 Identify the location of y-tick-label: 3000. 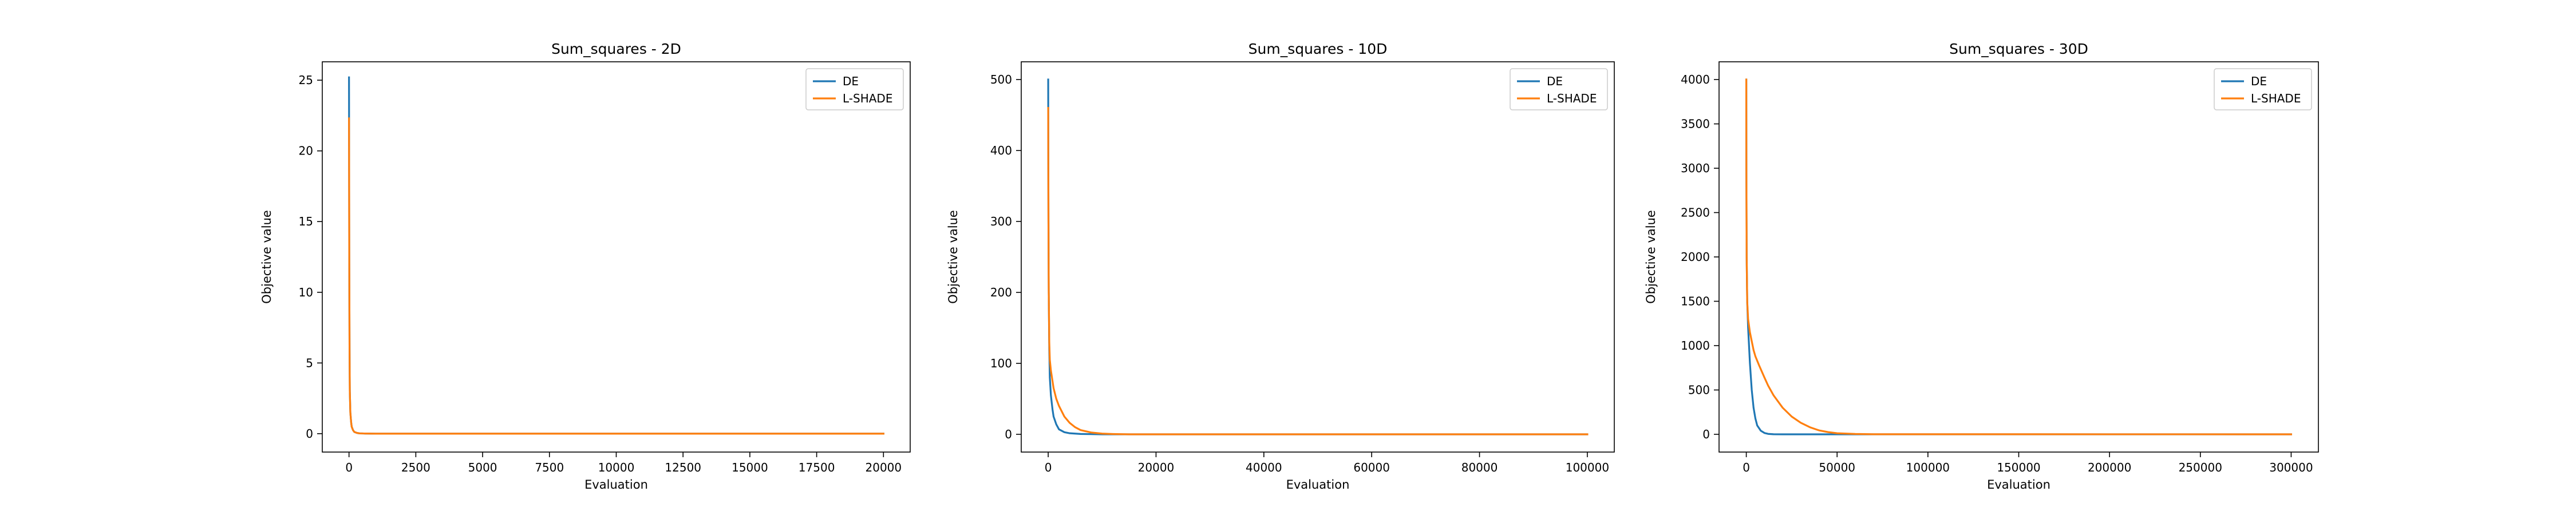
(1695, 168).